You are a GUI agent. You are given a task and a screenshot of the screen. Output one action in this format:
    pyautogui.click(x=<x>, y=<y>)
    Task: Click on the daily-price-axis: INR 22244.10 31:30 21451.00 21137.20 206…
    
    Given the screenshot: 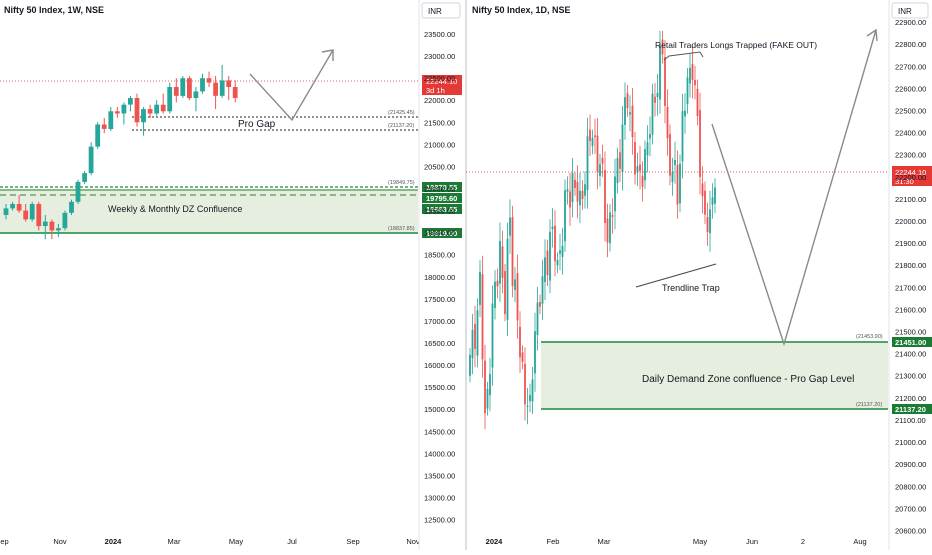 What is the action you would take?
    pyautogui.click(x=910, y=275)
    